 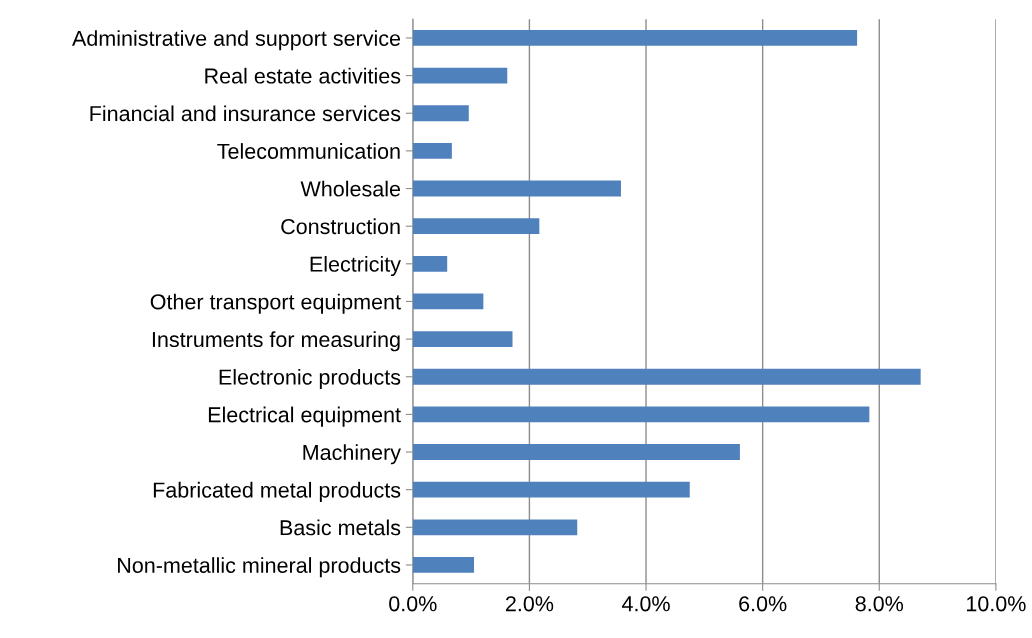 I want to click on y-tick-label: Machinery, so click(x=352, y=454).